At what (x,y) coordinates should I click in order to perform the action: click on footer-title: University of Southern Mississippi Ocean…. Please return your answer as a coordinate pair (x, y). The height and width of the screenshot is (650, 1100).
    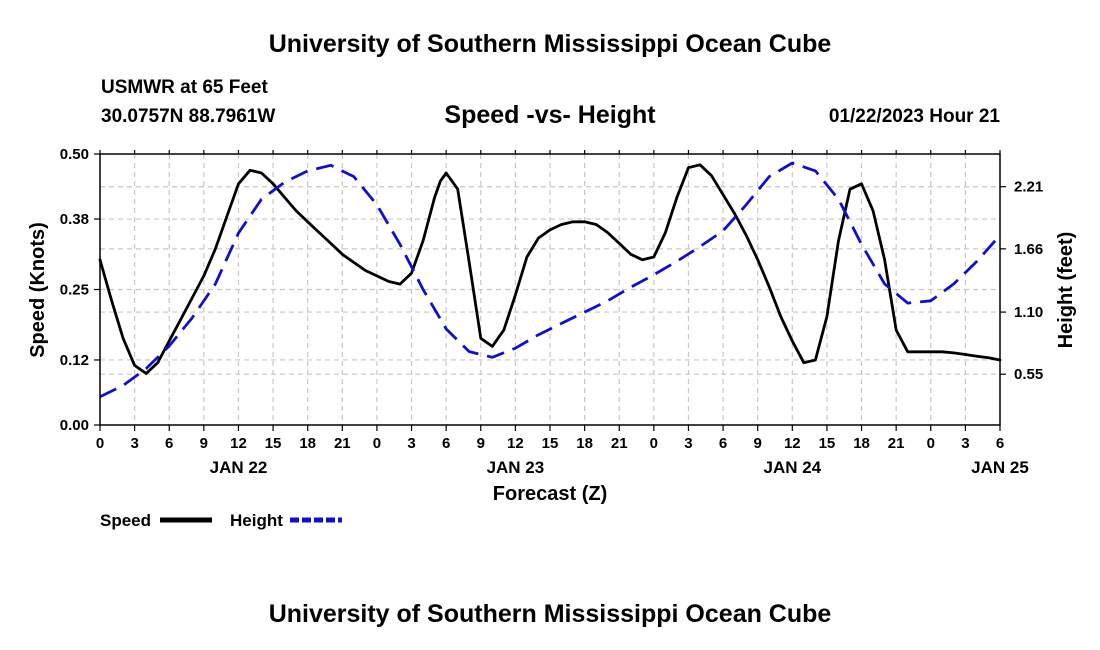
    Looking at the image, I should click on (550, 614).